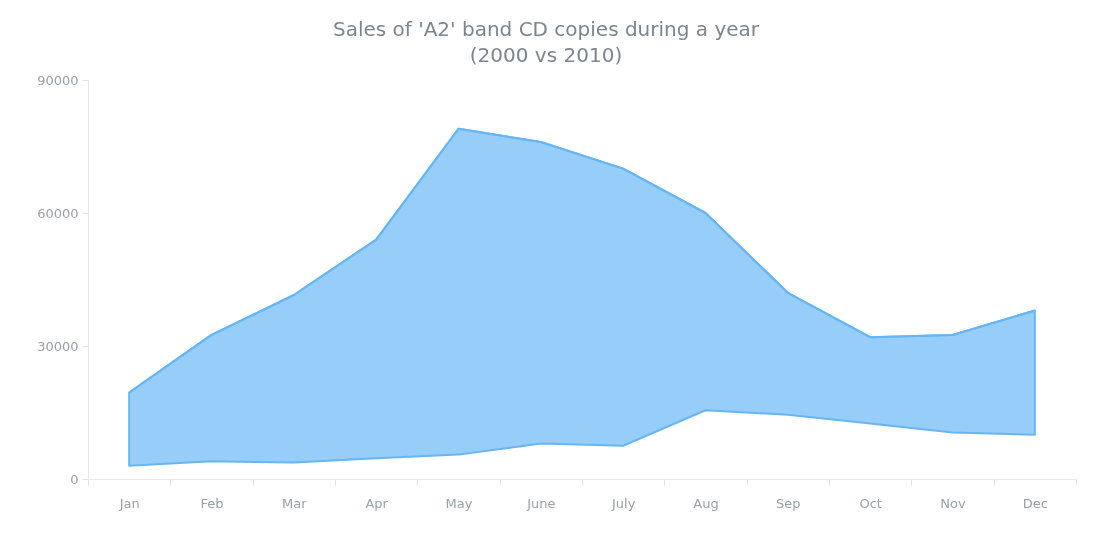 The height and width of the screenshot is (534, 1098). What do you see at coordinates (953, 503) in the screenshot?
I see `x-tick-label: Nov` at bounding box center [953, 503].